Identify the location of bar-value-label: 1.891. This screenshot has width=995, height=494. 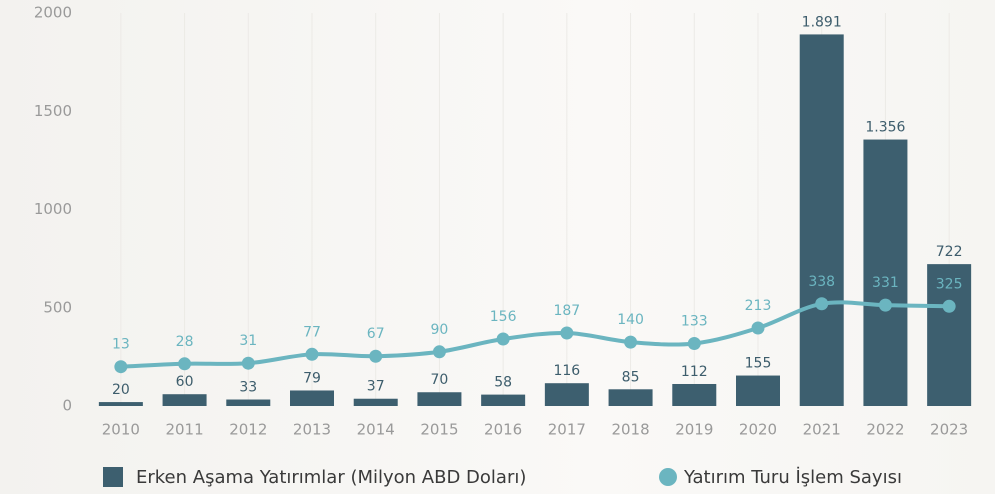
(822, 22).